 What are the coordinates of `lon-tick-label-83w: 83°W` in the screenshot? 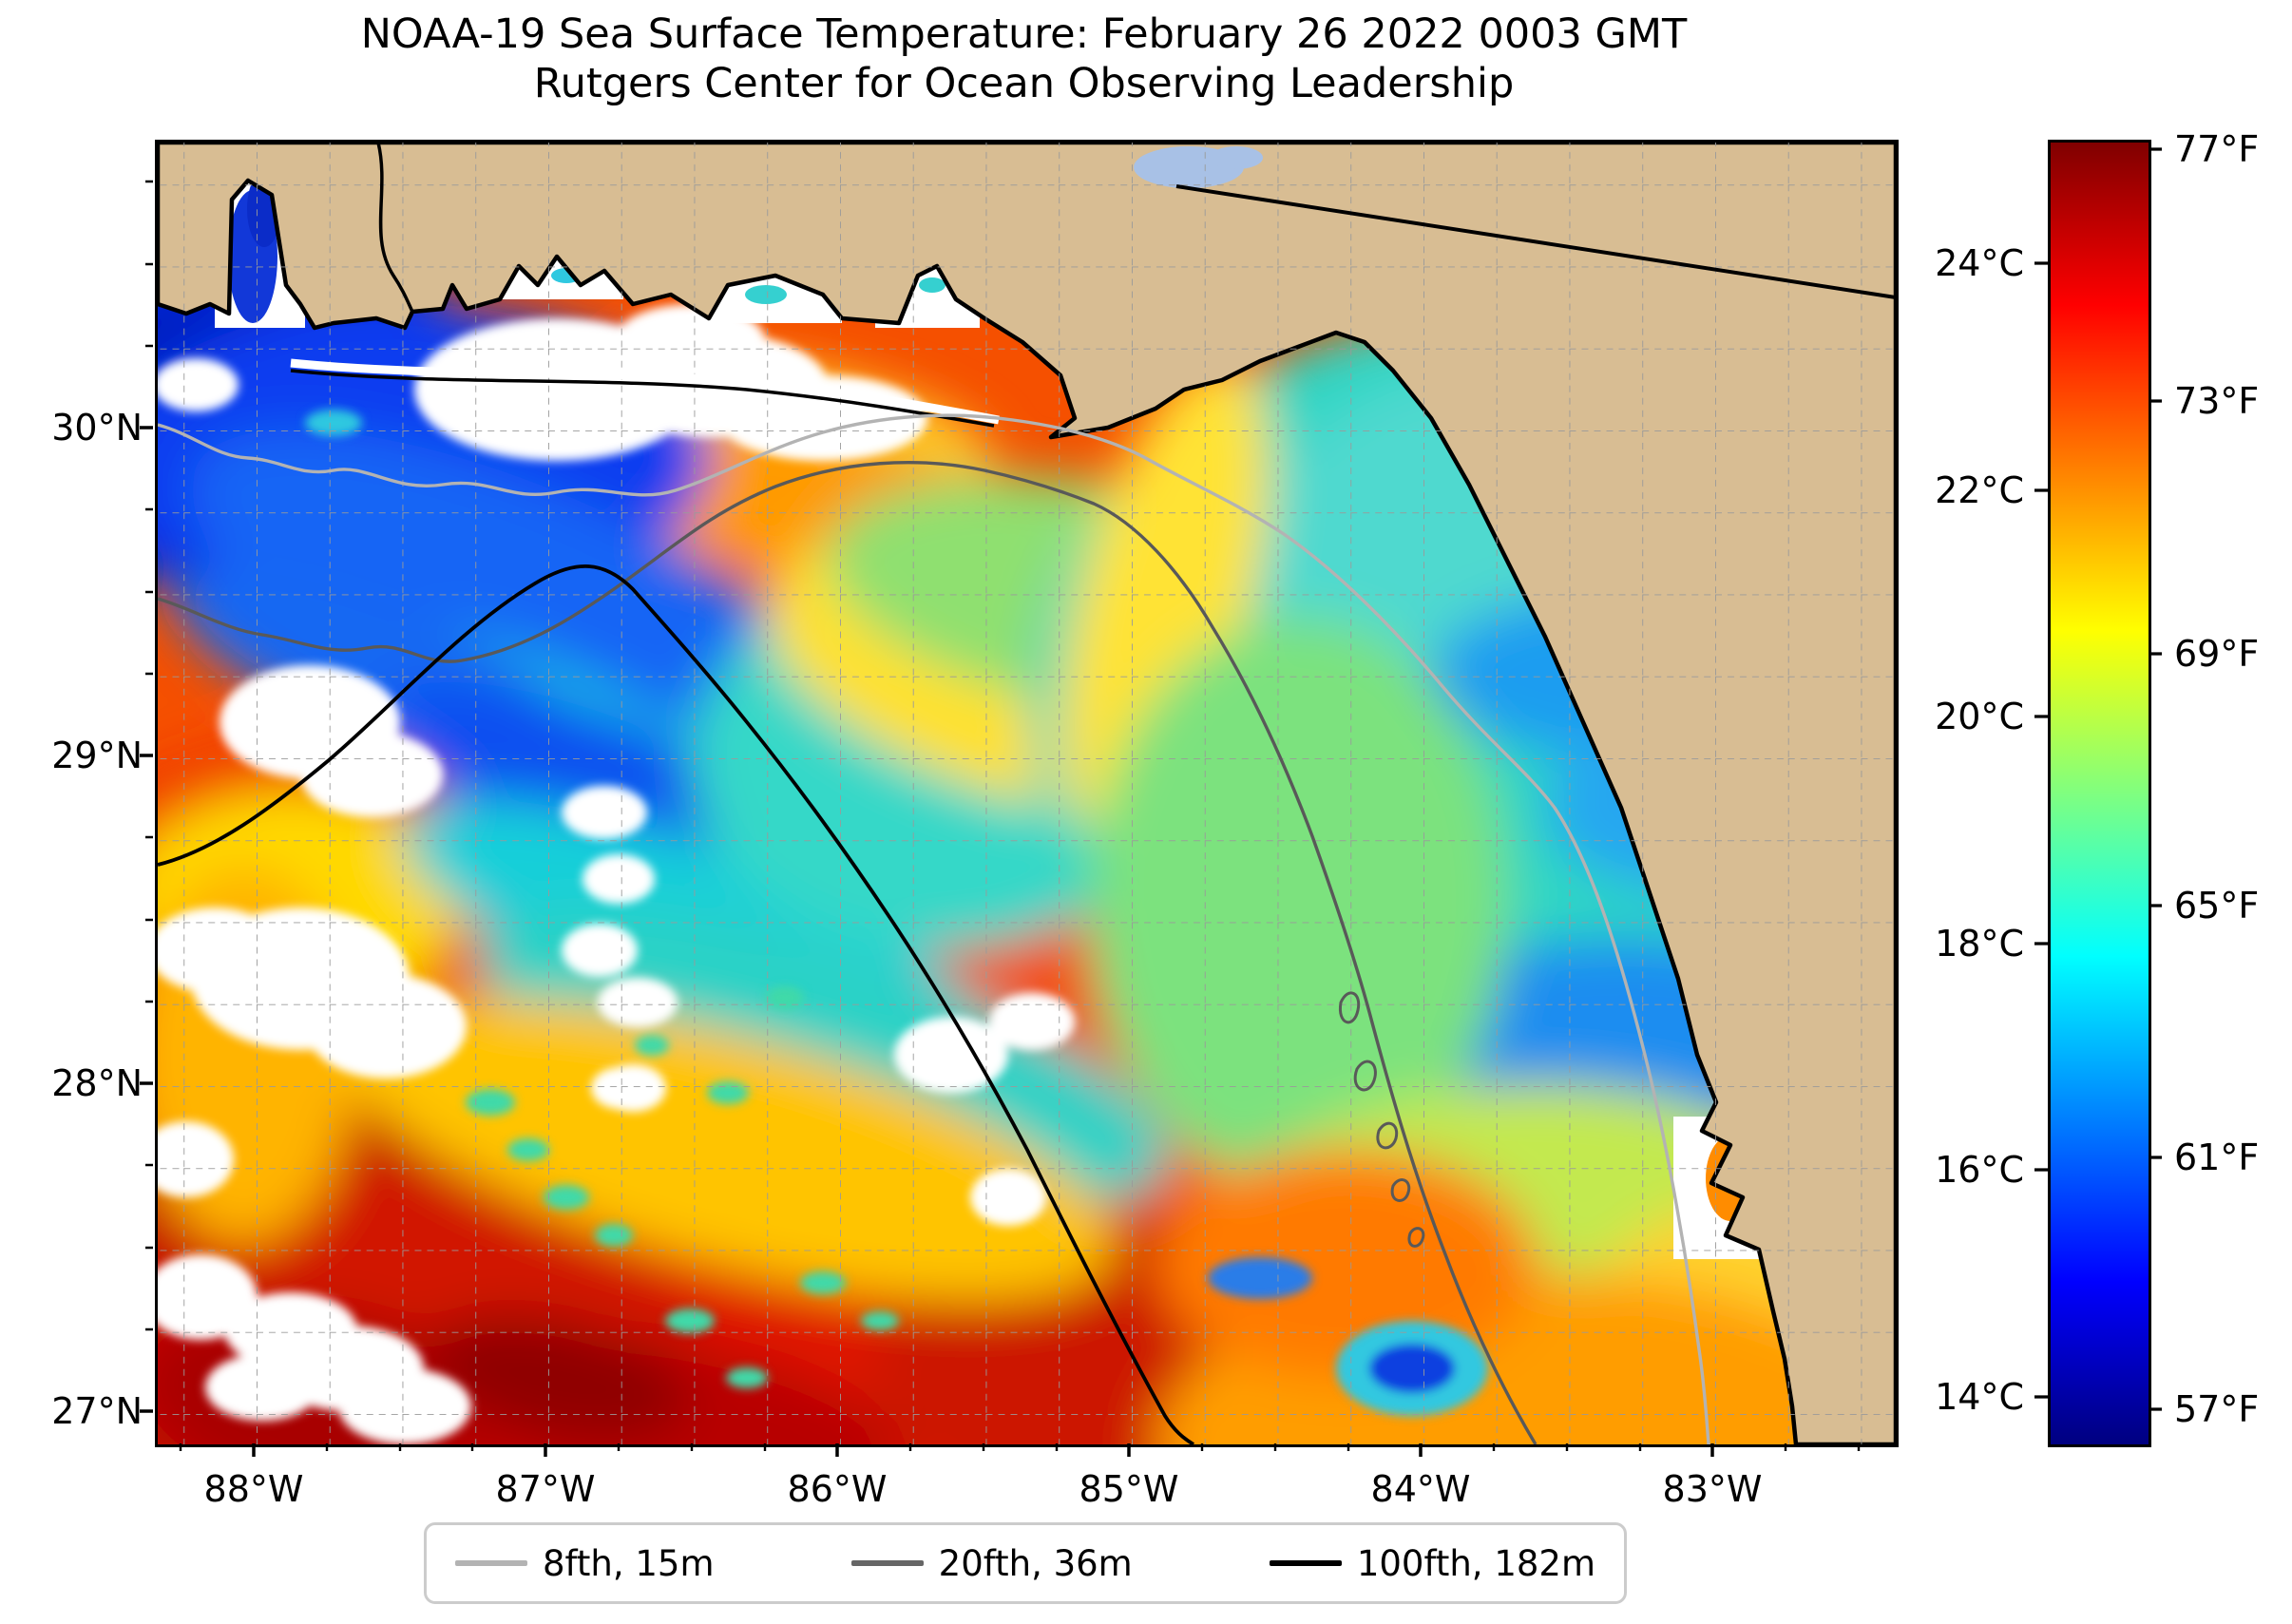 It's located at (1712, 1489).